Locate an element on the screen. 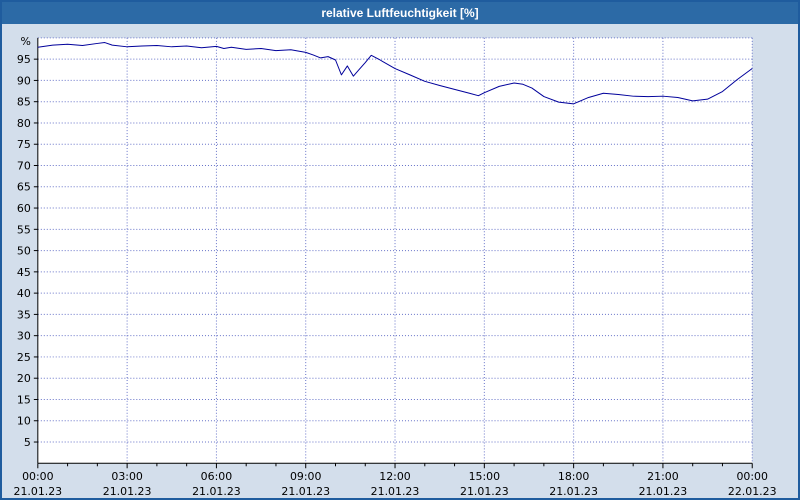 Image resolution: width=800 pixels, height=500 pixels. page-title: relative Luftfeuchtigkeit [%] is located at coordinates (400, 13).